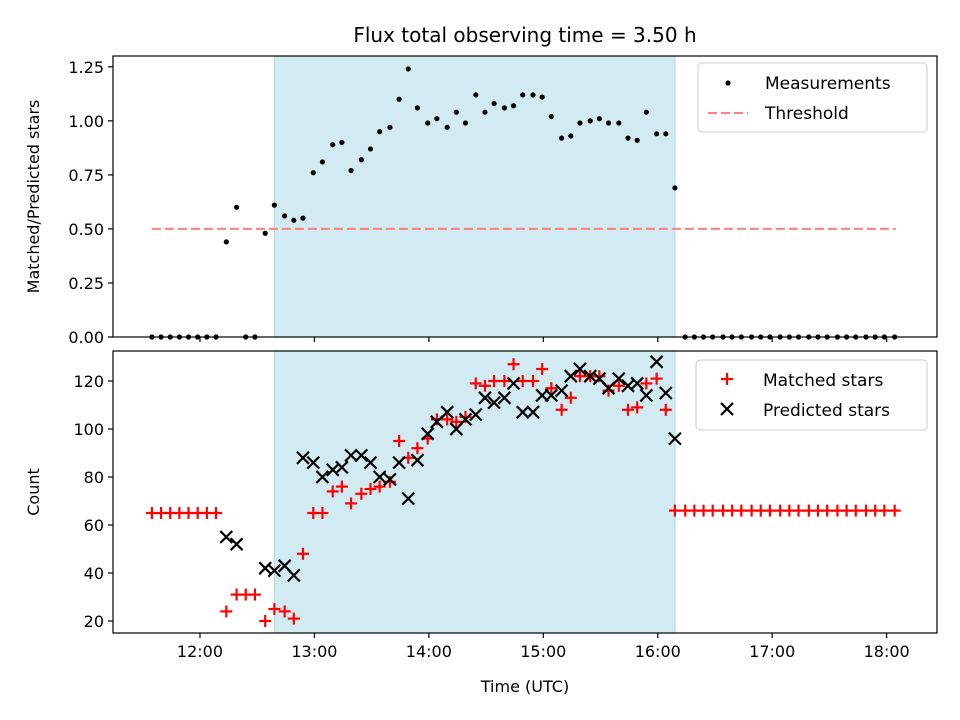  What do you see at coordinates (33, 197) in the screenshot?
I see `y-axis-label-top: Matched/Predicted stars` at bounding box center [33, 197].